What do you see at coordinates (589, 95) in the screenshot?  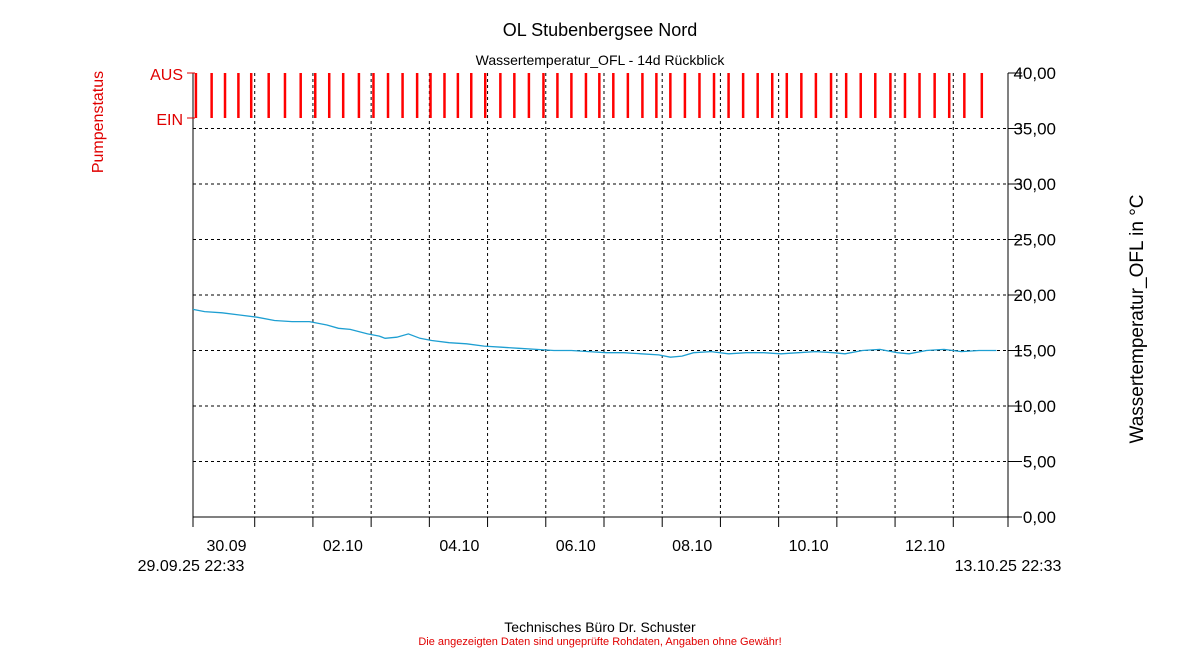 I see `pump-status-bars` at bounding box center [589, 95].